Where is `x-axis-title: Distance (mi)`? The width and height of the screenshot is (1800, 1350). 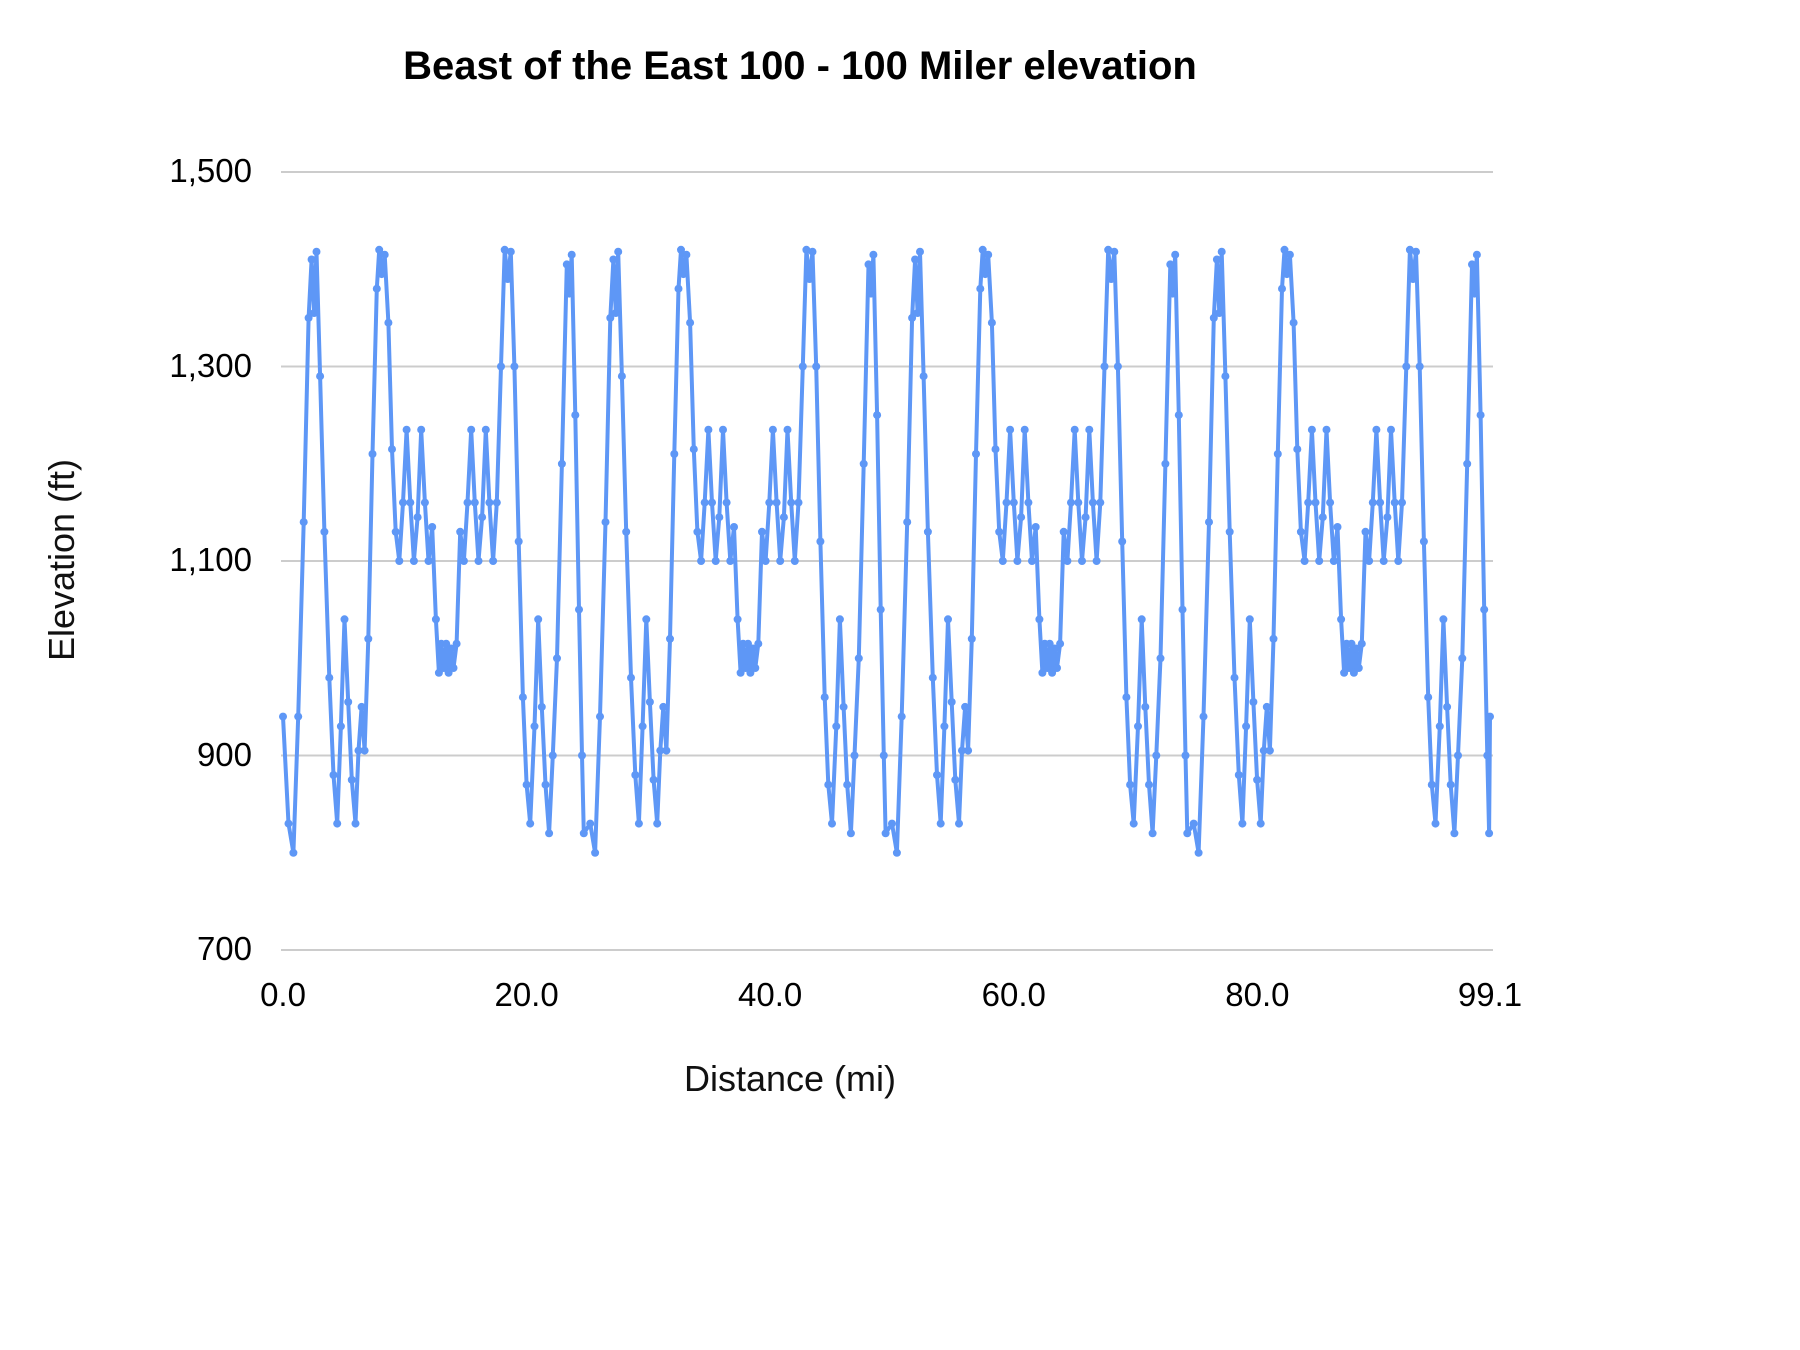
x-axis-title: Distance (mi) is located at coordinates (790, 1078).